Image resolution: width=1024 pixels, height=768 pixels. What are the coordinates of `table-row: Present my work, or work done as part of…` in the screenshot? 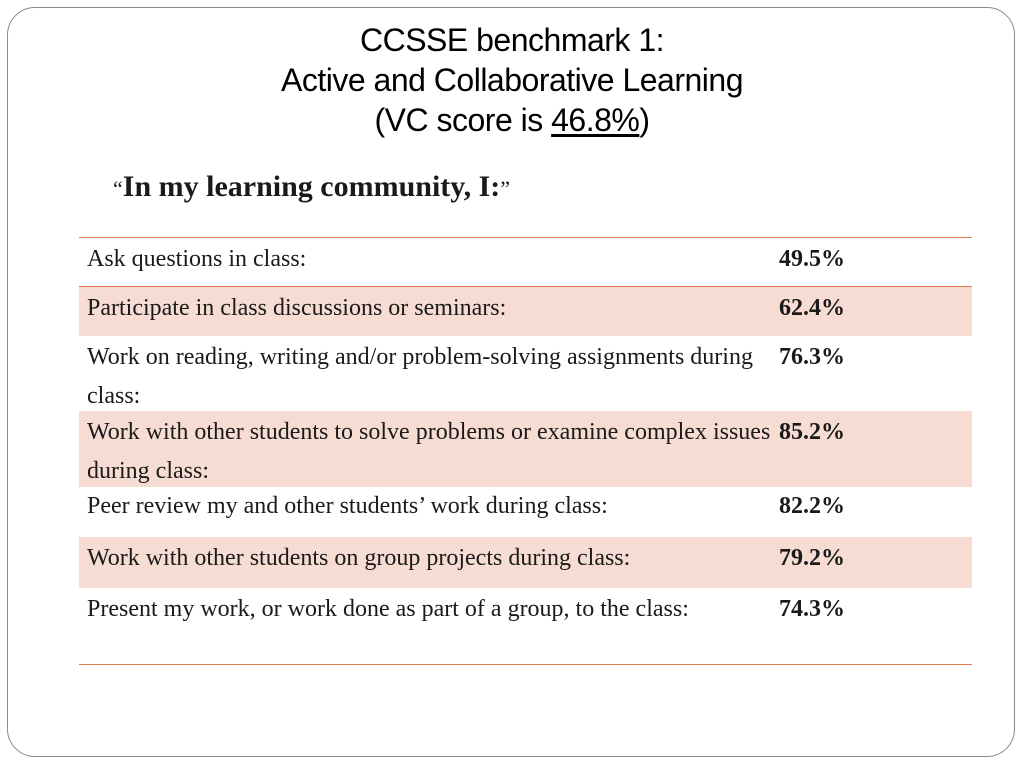 It's located at (525, 626).